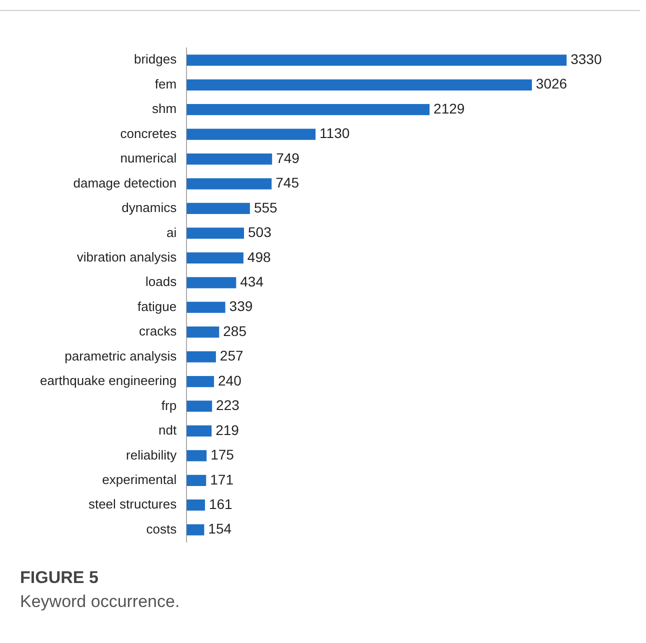  Describe the element at coordinates (167, 430) in the screenshot. I see `y-tick-label: ndt` at that location.